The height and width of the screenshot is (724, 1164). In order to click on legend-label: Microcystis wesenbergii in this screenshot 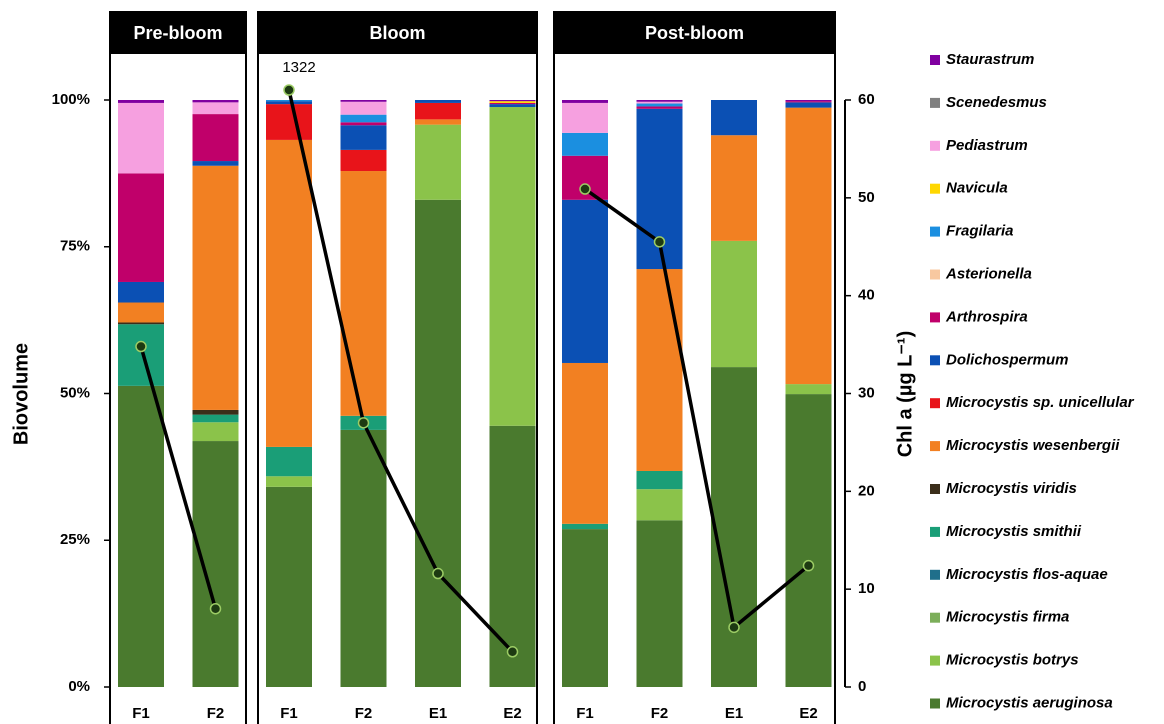, I will do `click(1033, 445)`.